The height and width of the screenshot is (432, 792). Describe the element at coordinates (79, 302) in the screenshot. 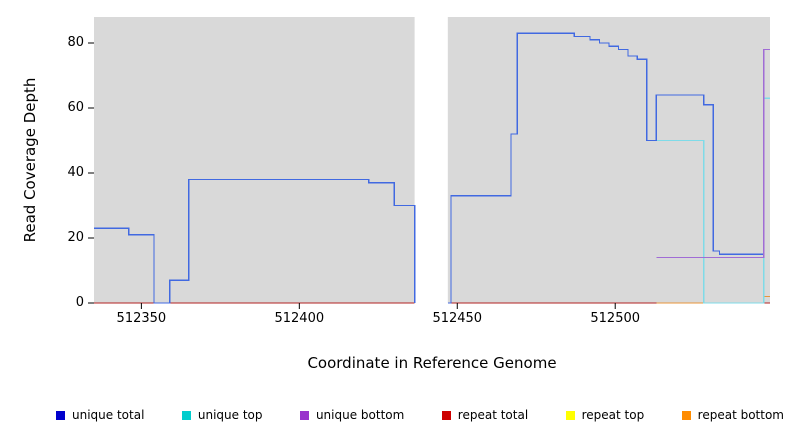

I see `y-tick-label: 0` at that location.